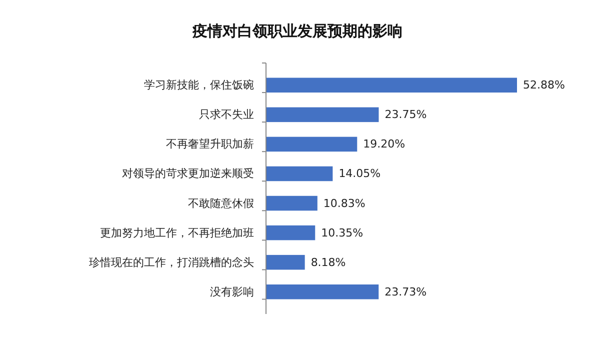 The width and height of the screenshot is (595, 362). Describe the element at coordinates (171, 262) in the screenshot. I see `y-tick-label: 珍惜现在的工作，打消跳槽的念头` at that location.